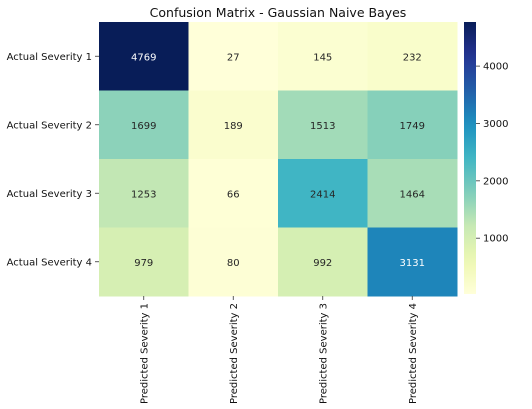 The width and height of the screenshot is (532, 409). I want to click on cell-value-r2-c1: 1699, so click(143, 126).